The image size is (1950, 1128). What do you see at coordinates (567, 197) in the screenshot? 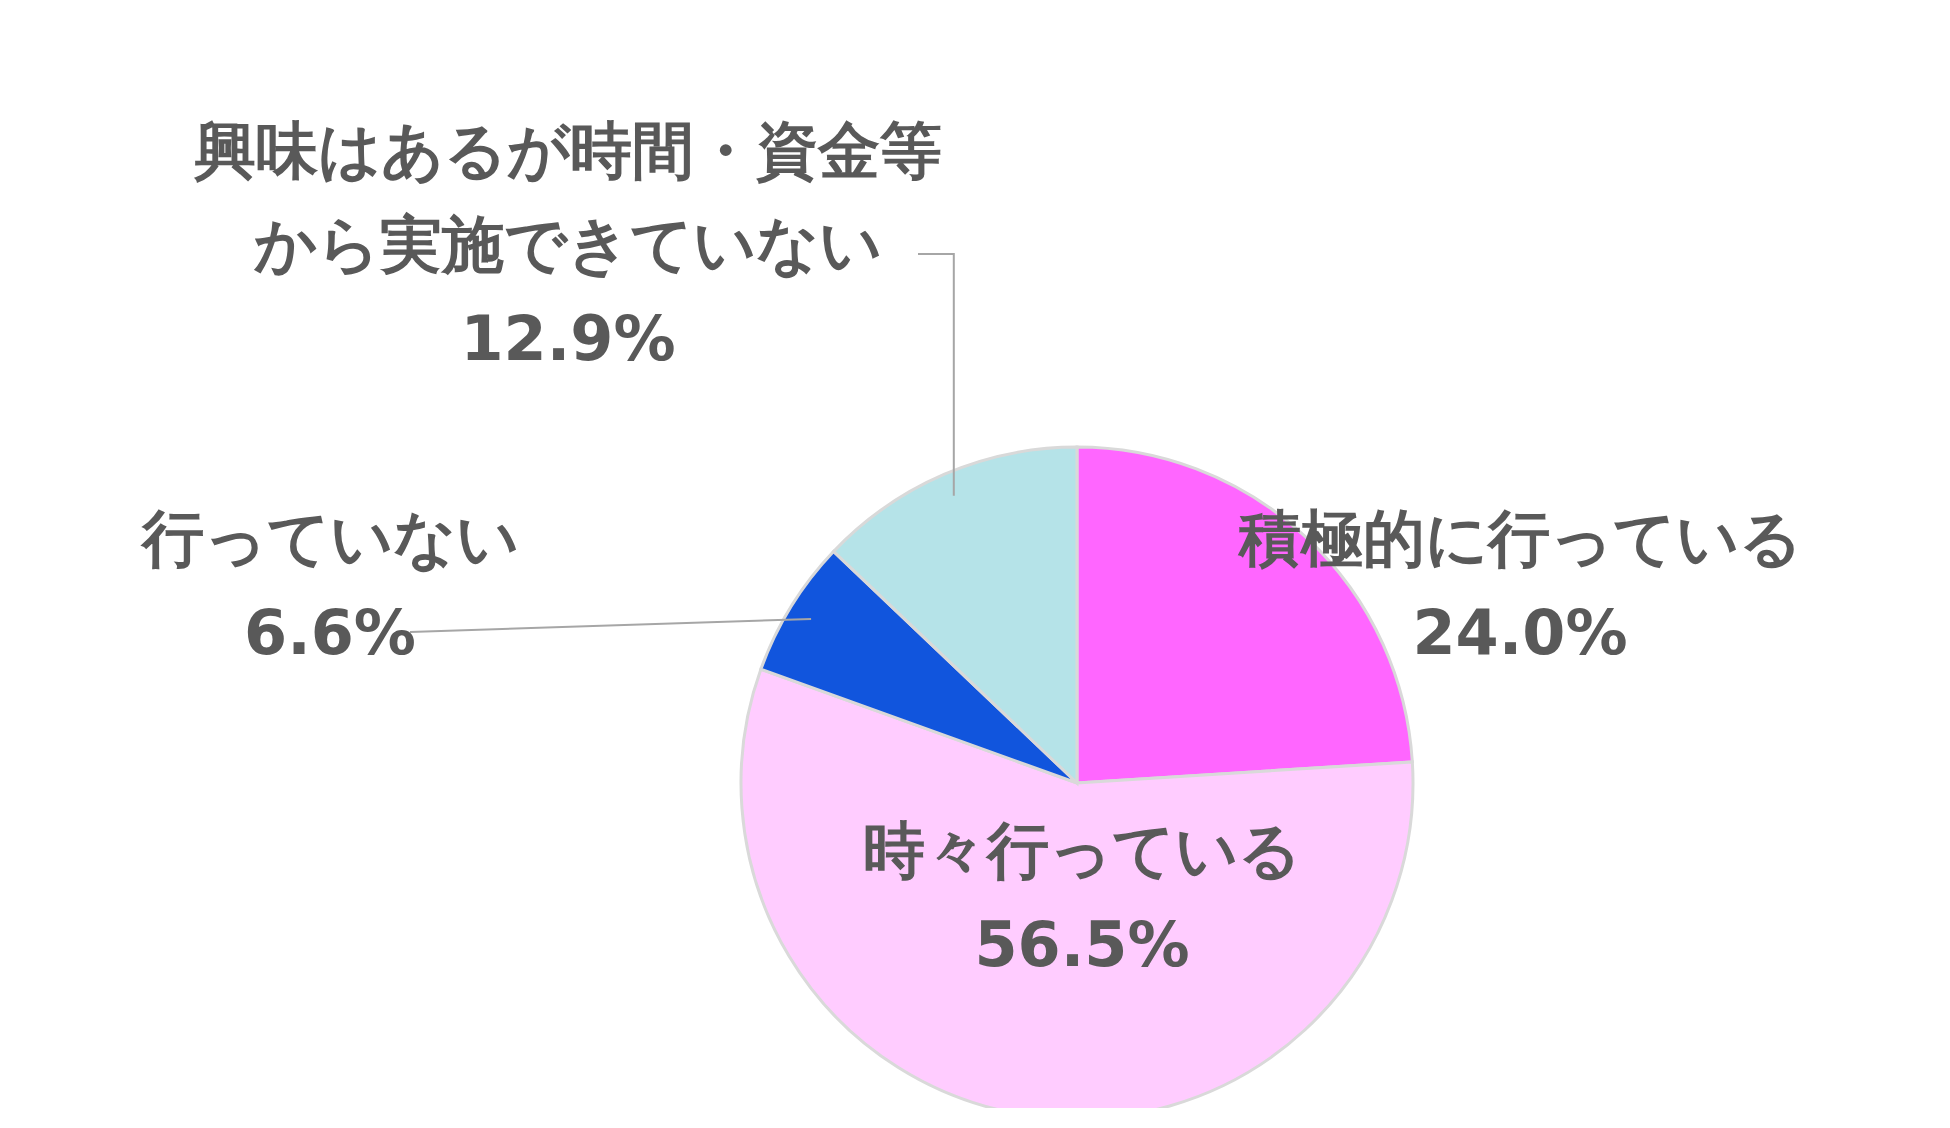
I see `slice-label: 興味はあるが時間・資金等から実施できていない` at bounding box center [567, 197].